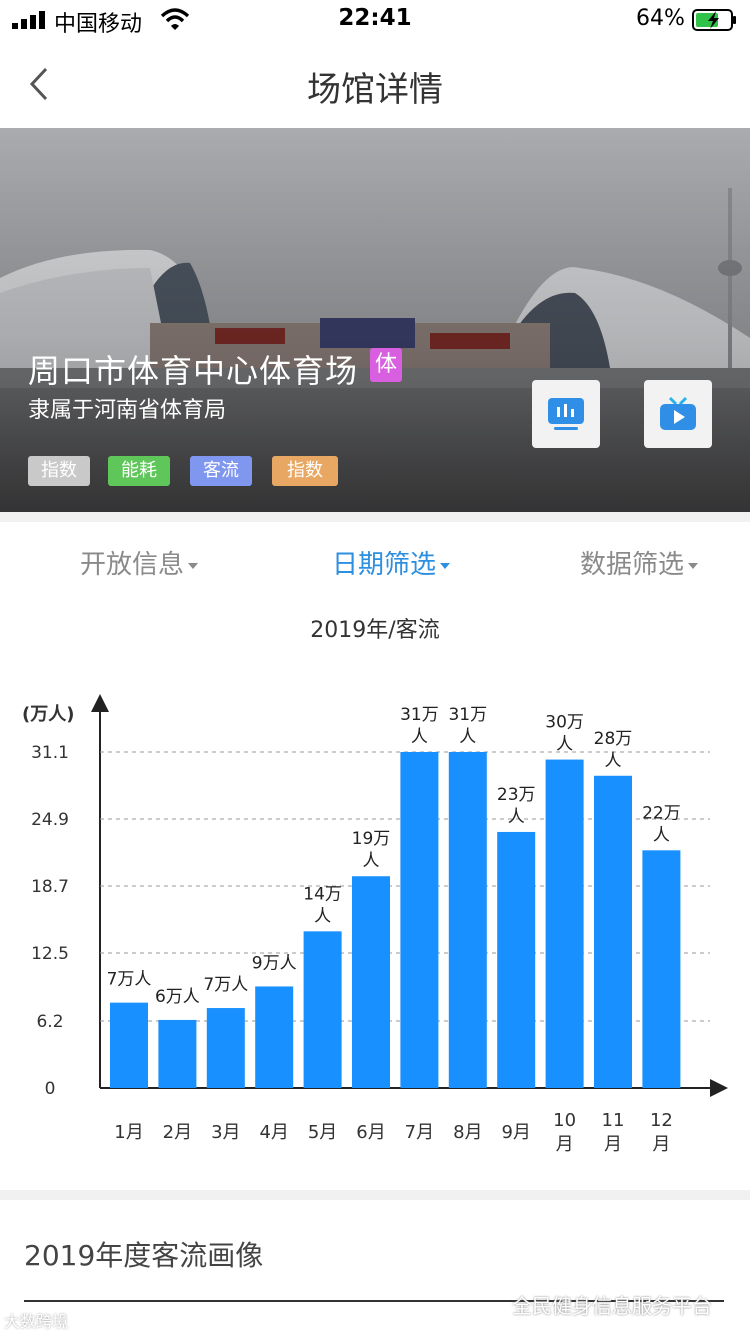 This screenshot has width=750, height=1334. I want to click on data-label: 9万人, so click(274, 963).